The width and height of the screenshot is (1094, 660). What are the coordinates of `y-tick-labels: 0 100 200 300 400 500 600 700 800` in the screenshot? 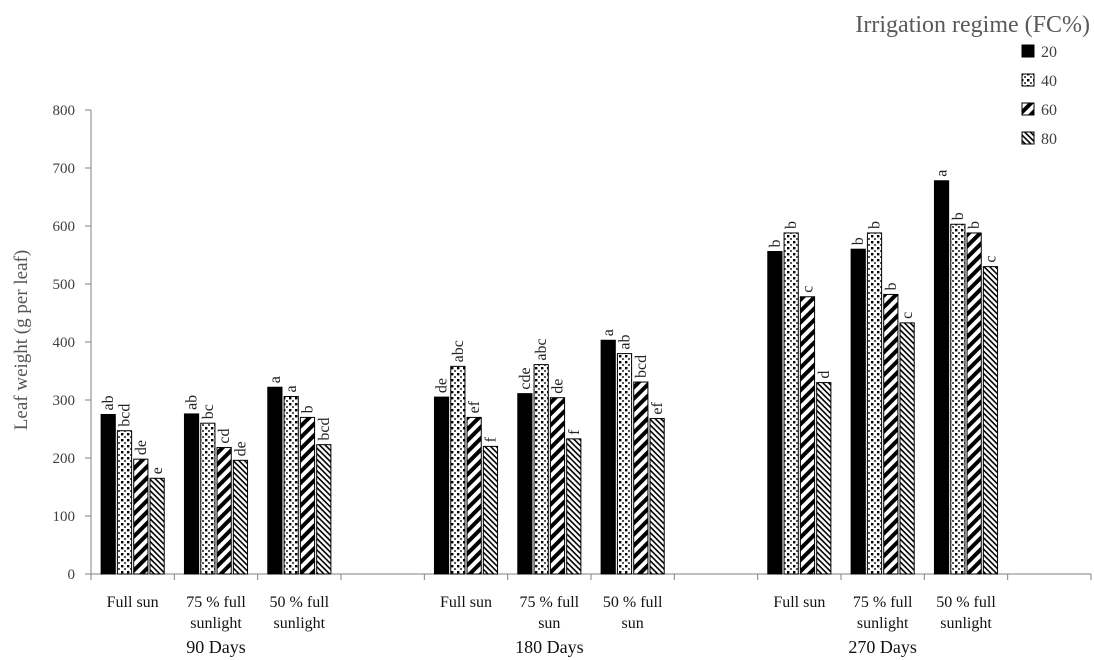 It's located at (64, 343).